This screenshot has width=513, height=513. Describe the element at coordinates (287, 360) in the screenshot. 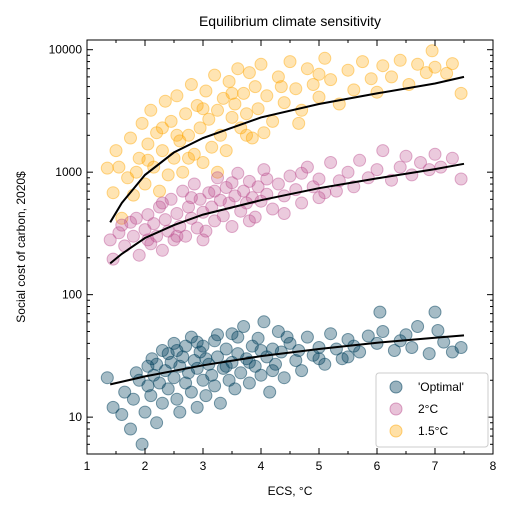

I see `fit-line` at that location.